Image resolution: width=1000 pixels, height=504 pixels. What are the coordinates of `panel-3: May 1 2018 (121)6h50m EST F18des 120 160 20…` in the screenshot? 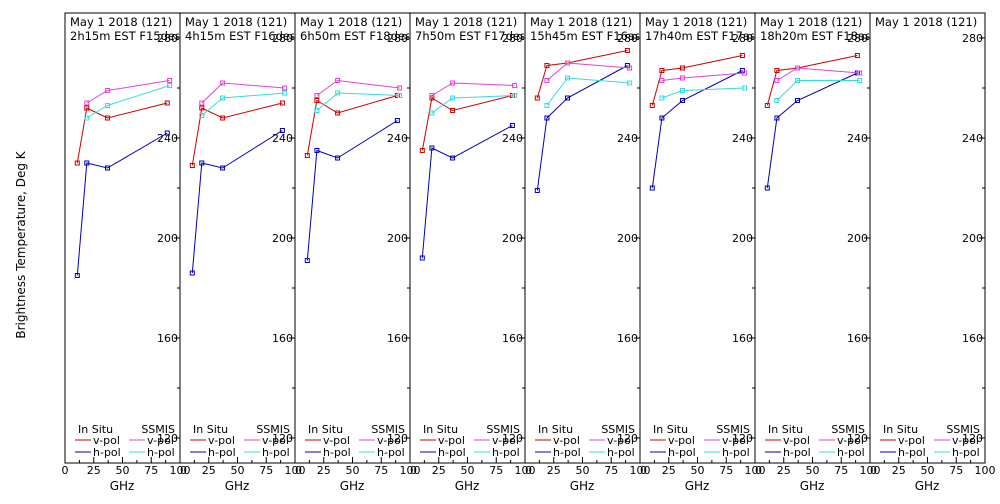 It's located at (357, 252).